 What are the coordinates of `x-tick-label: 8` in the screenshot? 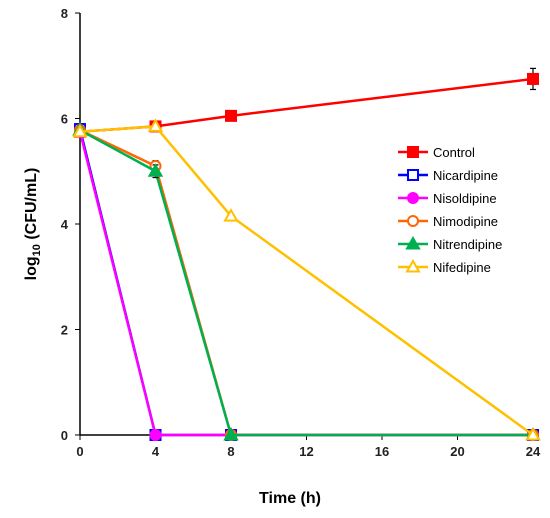 It's located at (230, 451).